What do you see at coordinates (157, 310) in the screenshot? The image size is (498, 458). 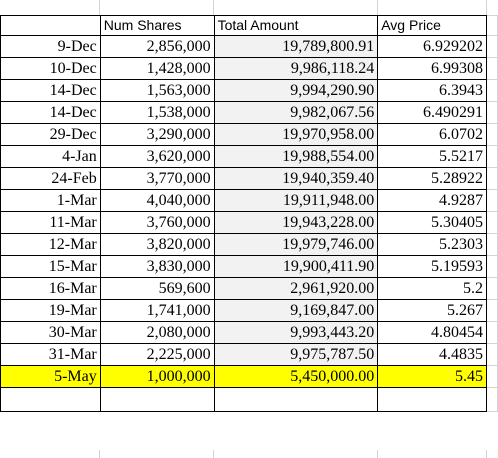 I see `num-shares-cell: 1,741,000` at bounding box center [157, 310].